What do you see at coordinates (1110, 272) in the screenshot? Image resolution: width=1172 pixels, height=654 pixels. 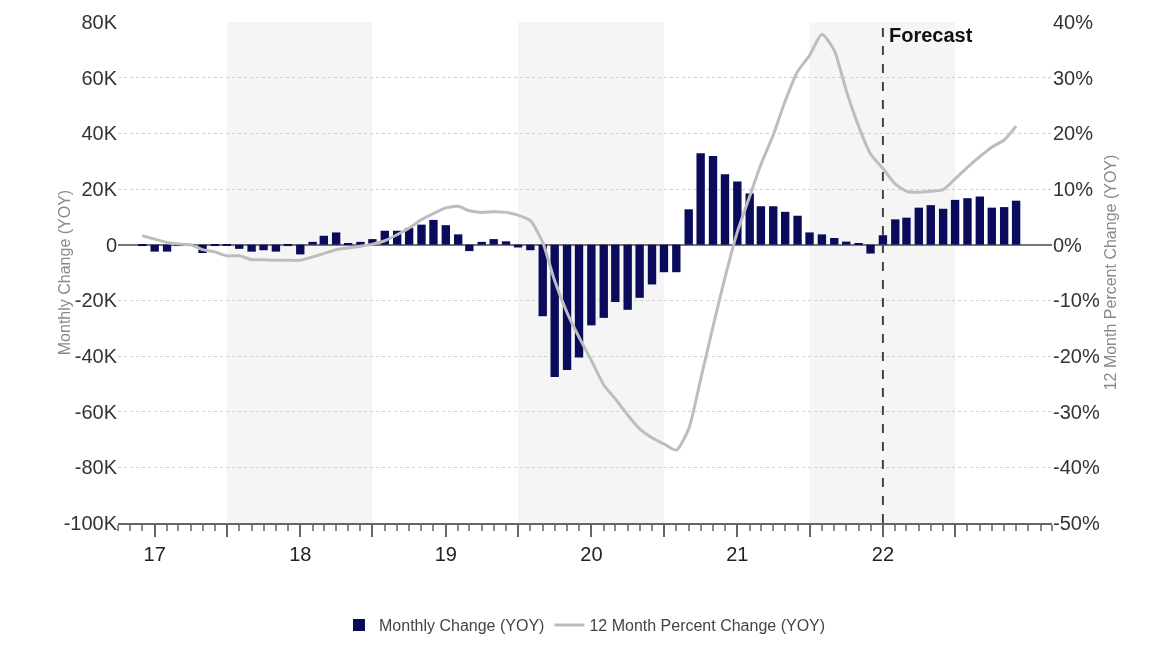 I see `y2-axis-title: 12 Month Percent Change (YOY)` at bounding box center [1110, 272].